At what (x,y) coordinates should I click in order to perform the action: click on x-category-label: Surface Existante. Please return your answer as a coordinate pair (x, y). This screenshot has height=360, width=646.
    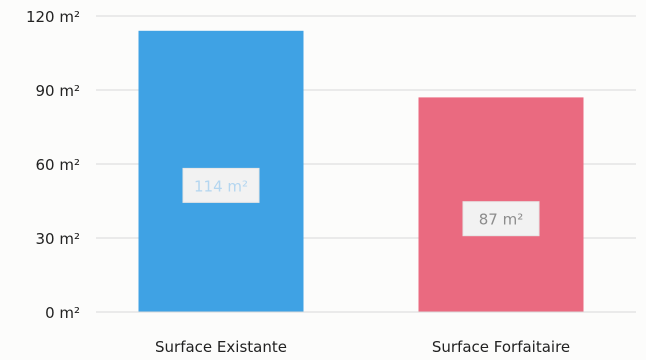
    Looking at the image, I should click on (221, 347).